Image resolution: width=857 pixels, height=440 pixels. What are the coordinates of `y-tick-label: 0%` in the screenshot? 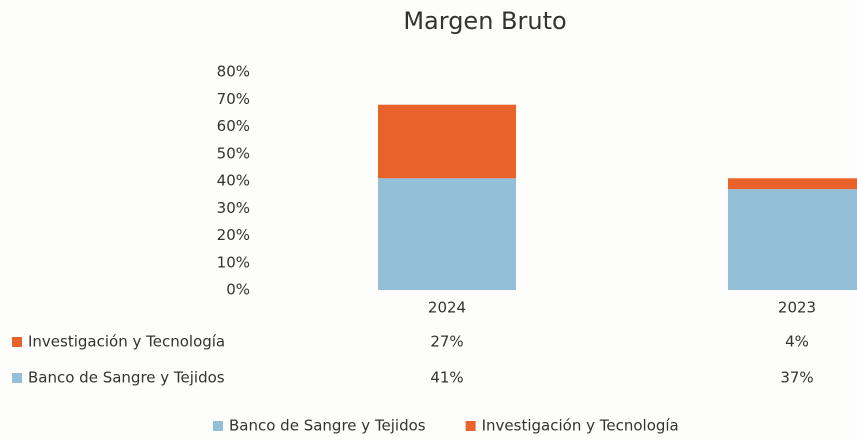 It's located at (238, 290).